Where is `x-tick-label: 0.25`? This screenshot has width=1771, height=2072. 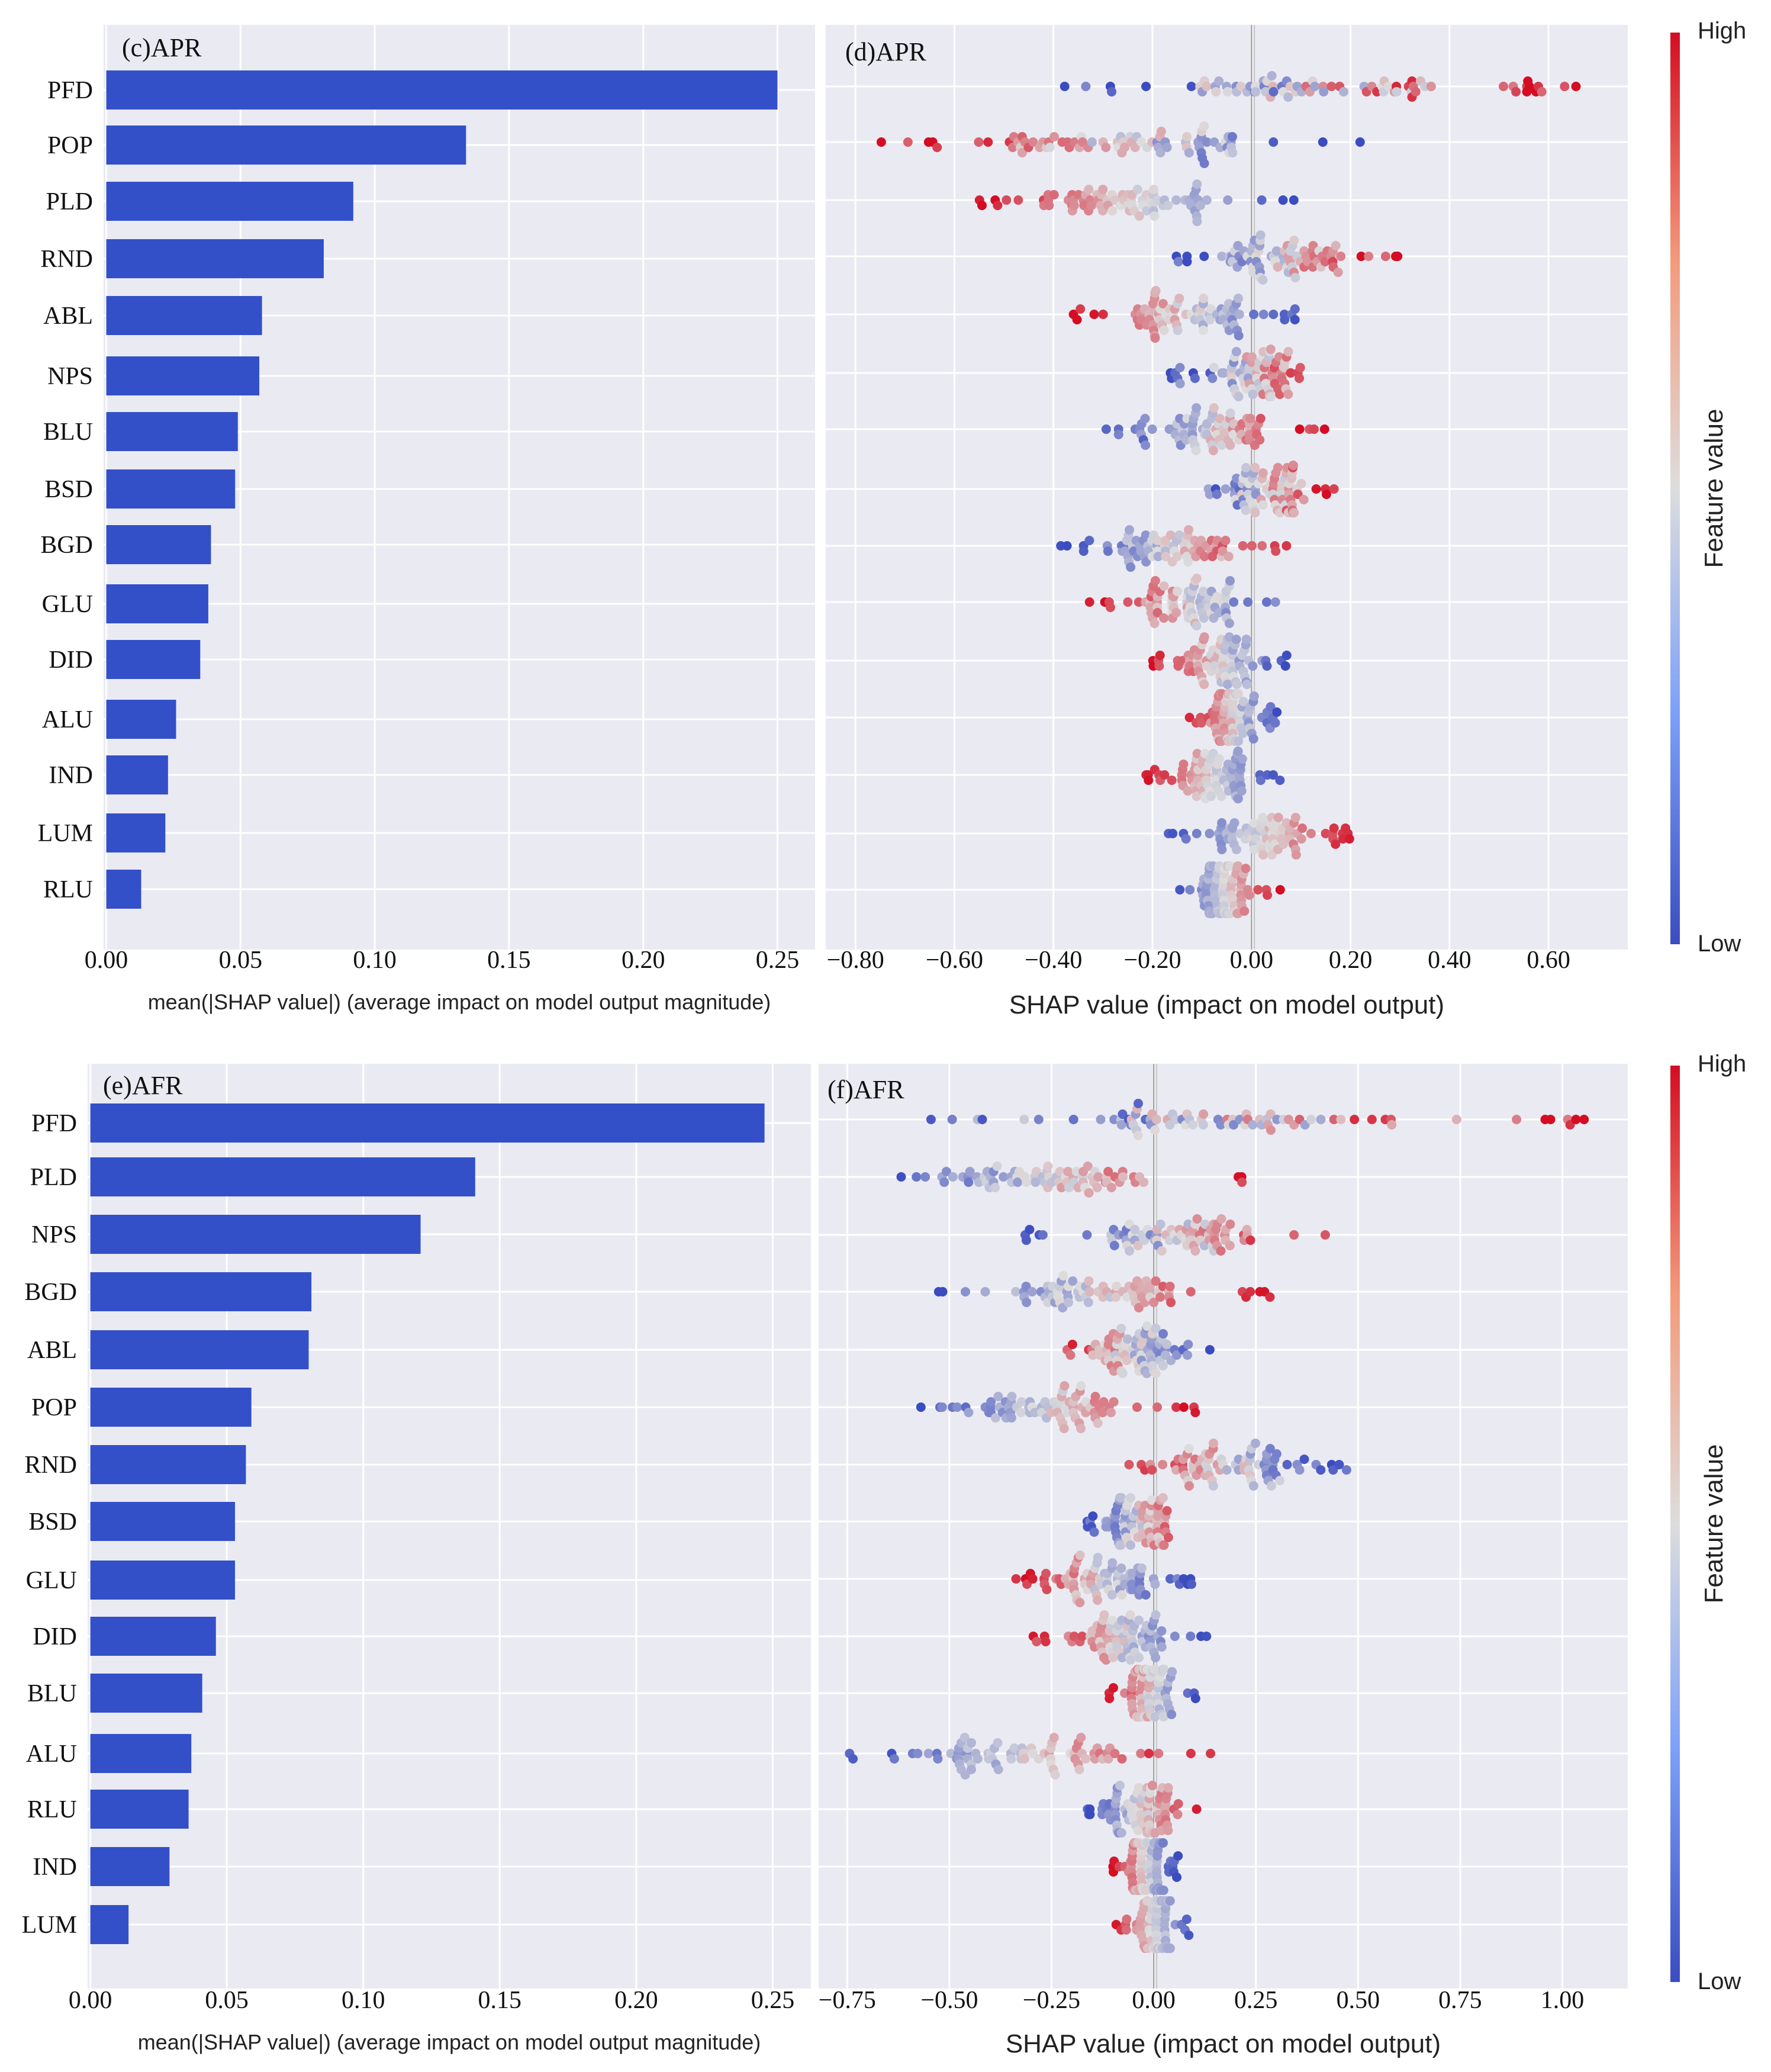
x-tick-label: 0.25 is located at coordinates (773, 2000).